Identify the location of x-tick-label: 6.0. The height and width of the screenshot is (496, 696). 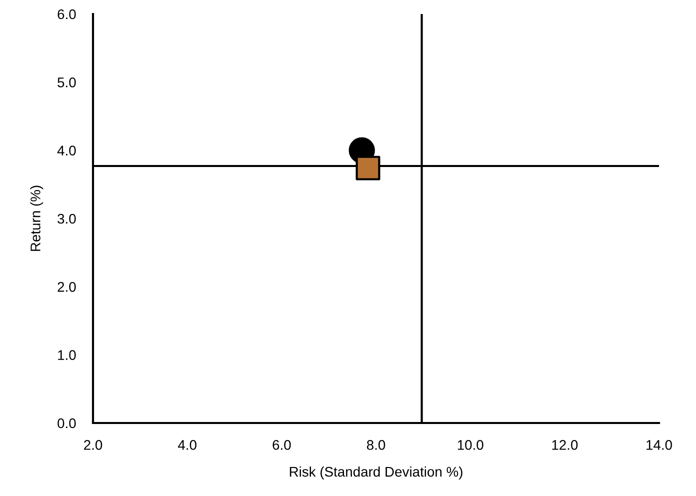
(281, 445).